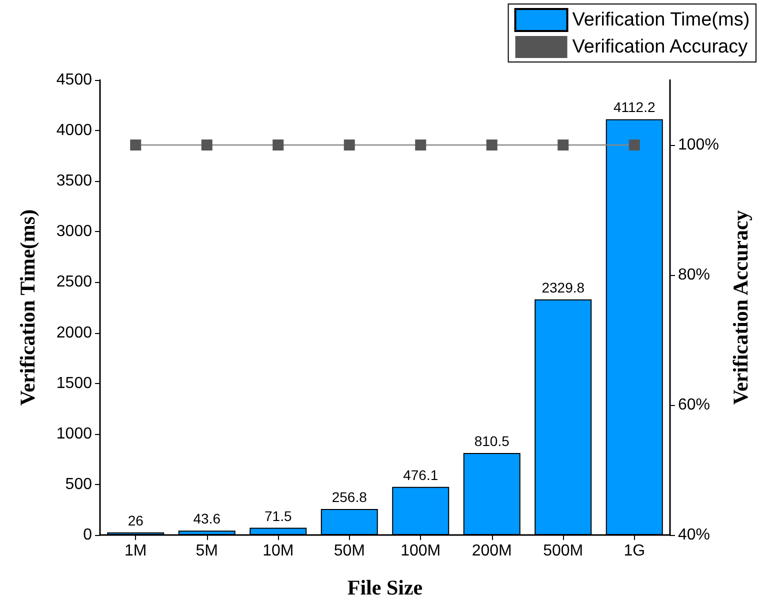 The width and height of the screenshot is (770, 603). Describe the element at coordinates (385, 588) in the screenshot. I see `x-axis-title: File Size` at that location.